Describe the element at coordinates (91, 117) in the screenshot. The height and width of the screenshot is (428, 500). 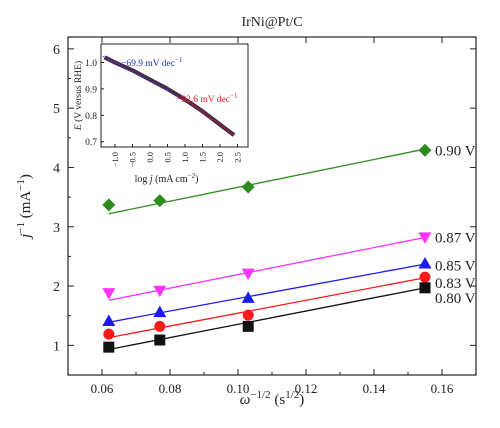
I see `inset-y-tick-label: 0.8` at that location.